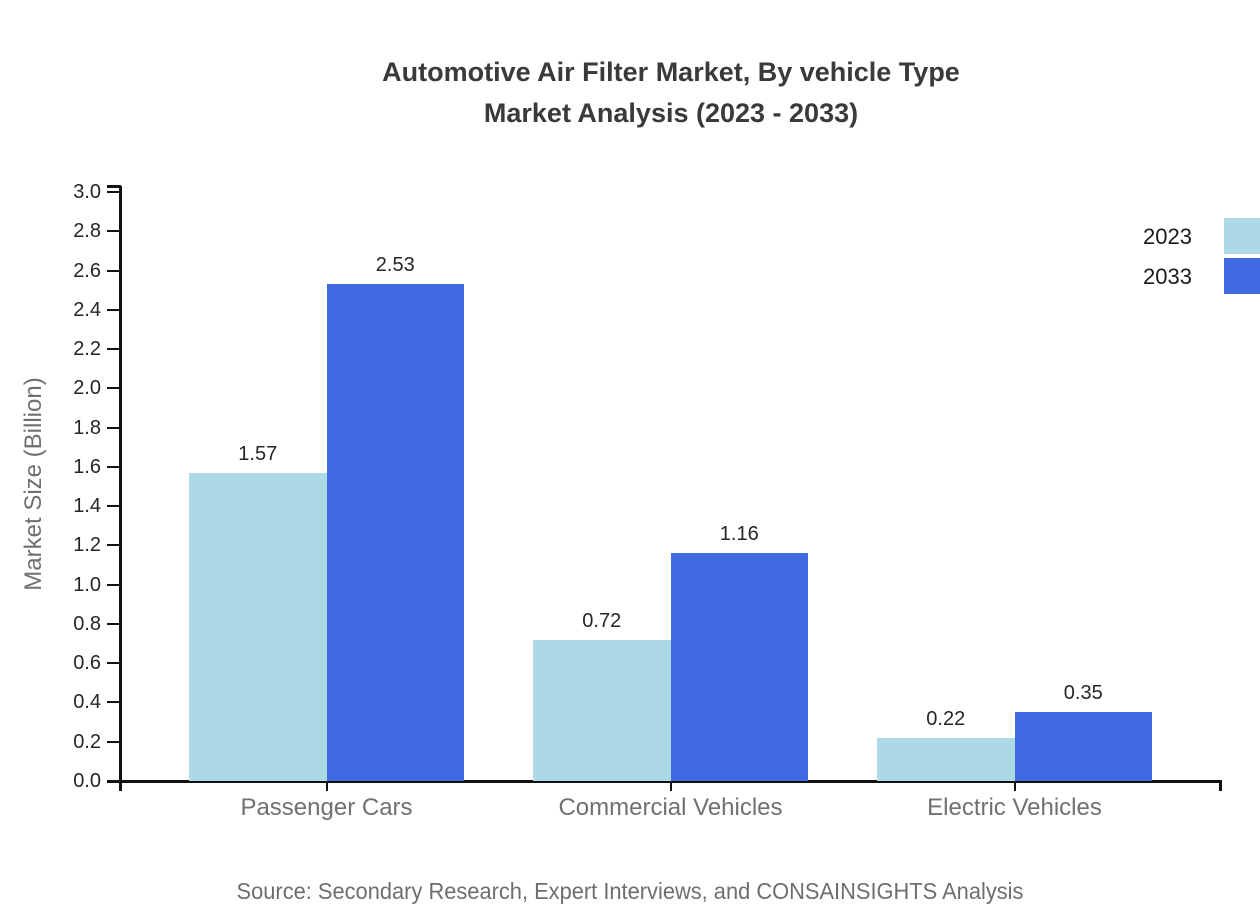  Describe the element at coordinates (1167, 276) in the screenshot. I see `legend-label-2033: 2033` at that location.